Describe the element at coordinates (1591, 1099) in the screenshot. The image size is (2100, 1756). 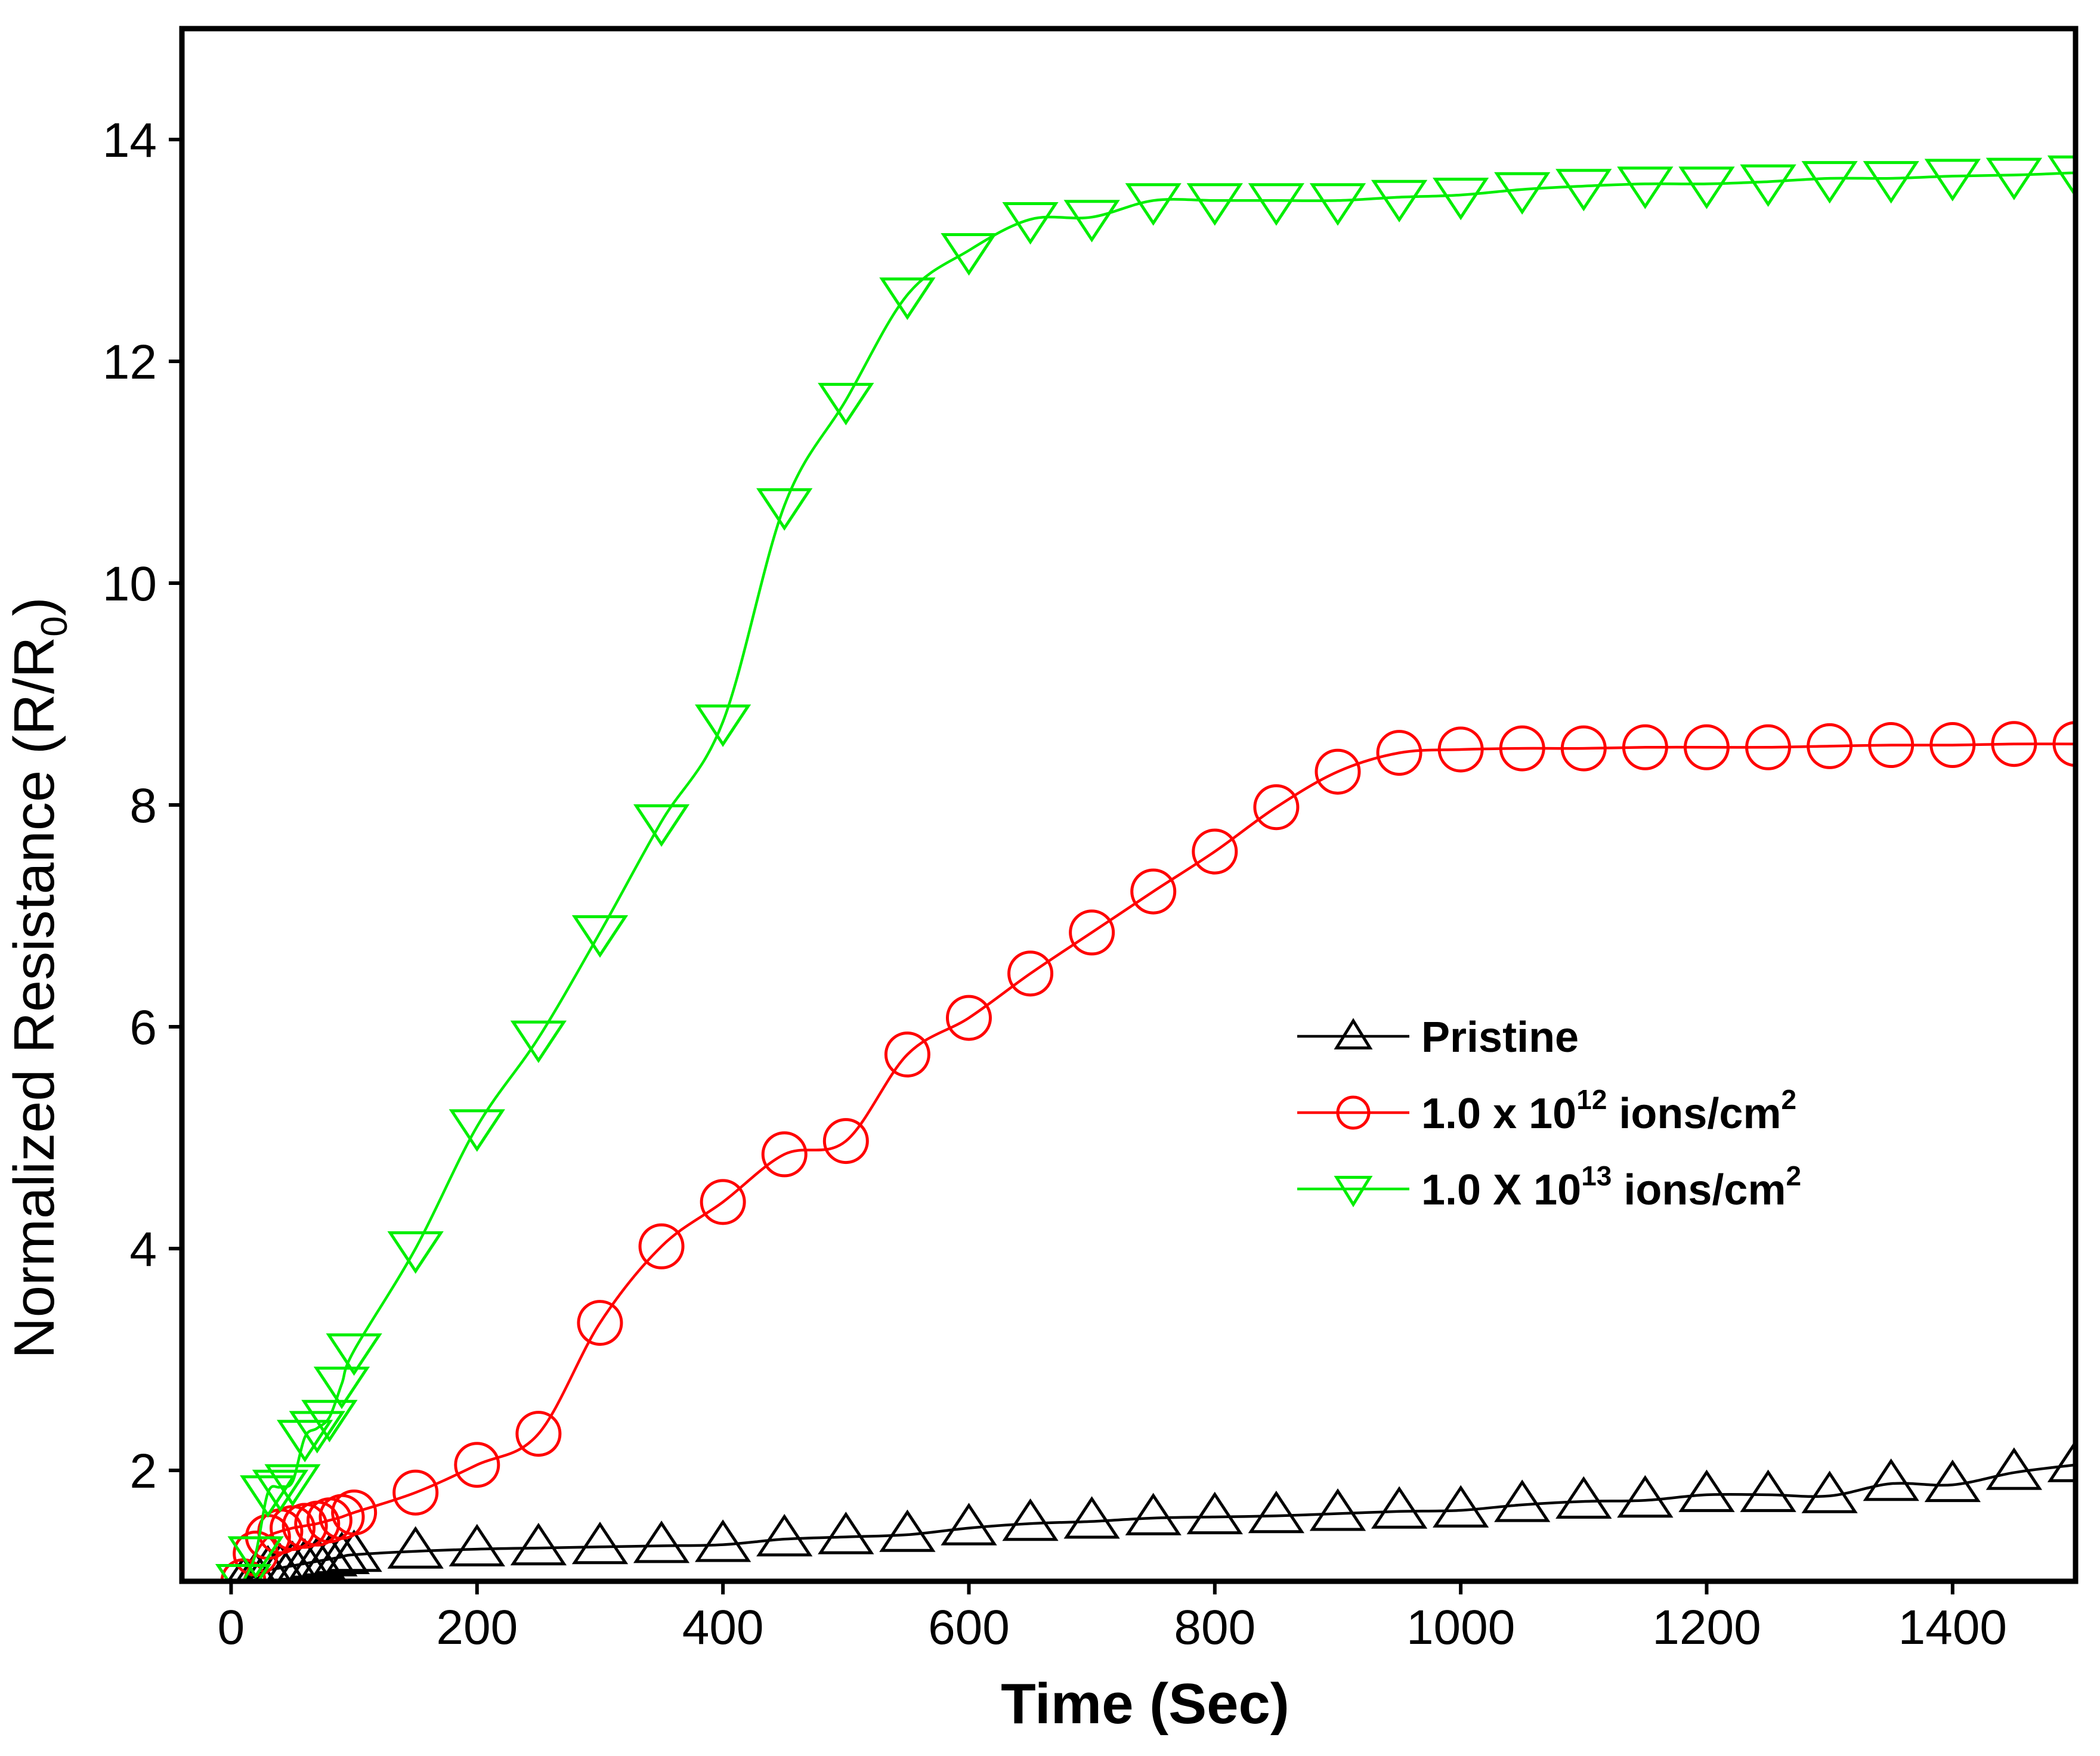
I see `legend-label-sup: 12` at that location.